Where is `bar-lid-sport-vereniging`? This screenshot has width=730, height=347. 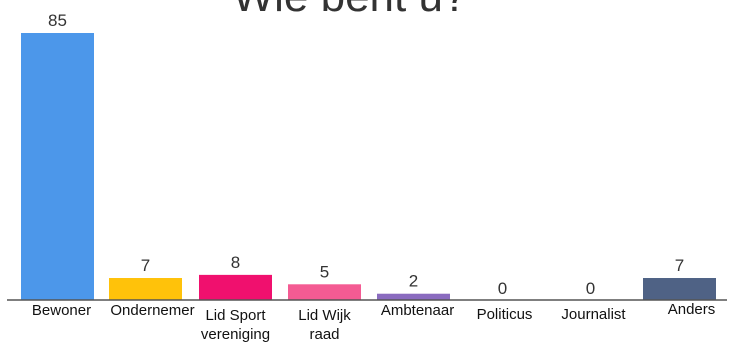 bar-lid-sport-vereniging is located at coordinates (235, 287).